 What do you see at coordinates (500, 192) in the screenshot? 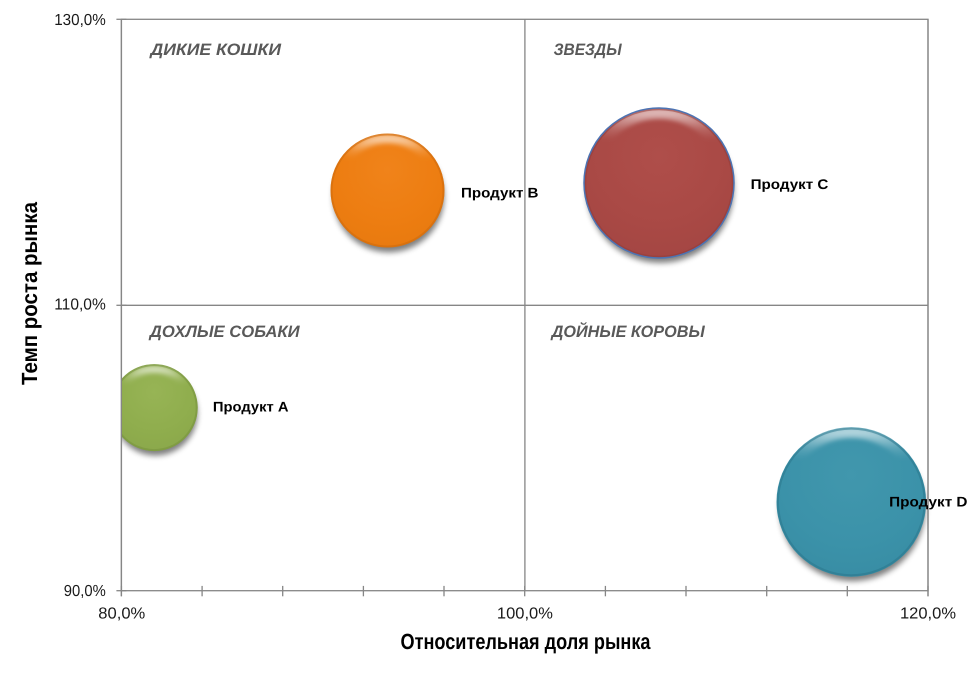
I see `svg-text: Продукт B` at bounding box center [500, 192].